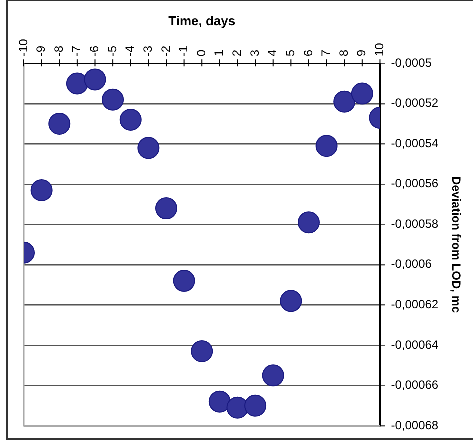 Image resolution: width=475 pixels, height=442 pixels. I want to click on x-tick-label: -2, so click(165, 51).